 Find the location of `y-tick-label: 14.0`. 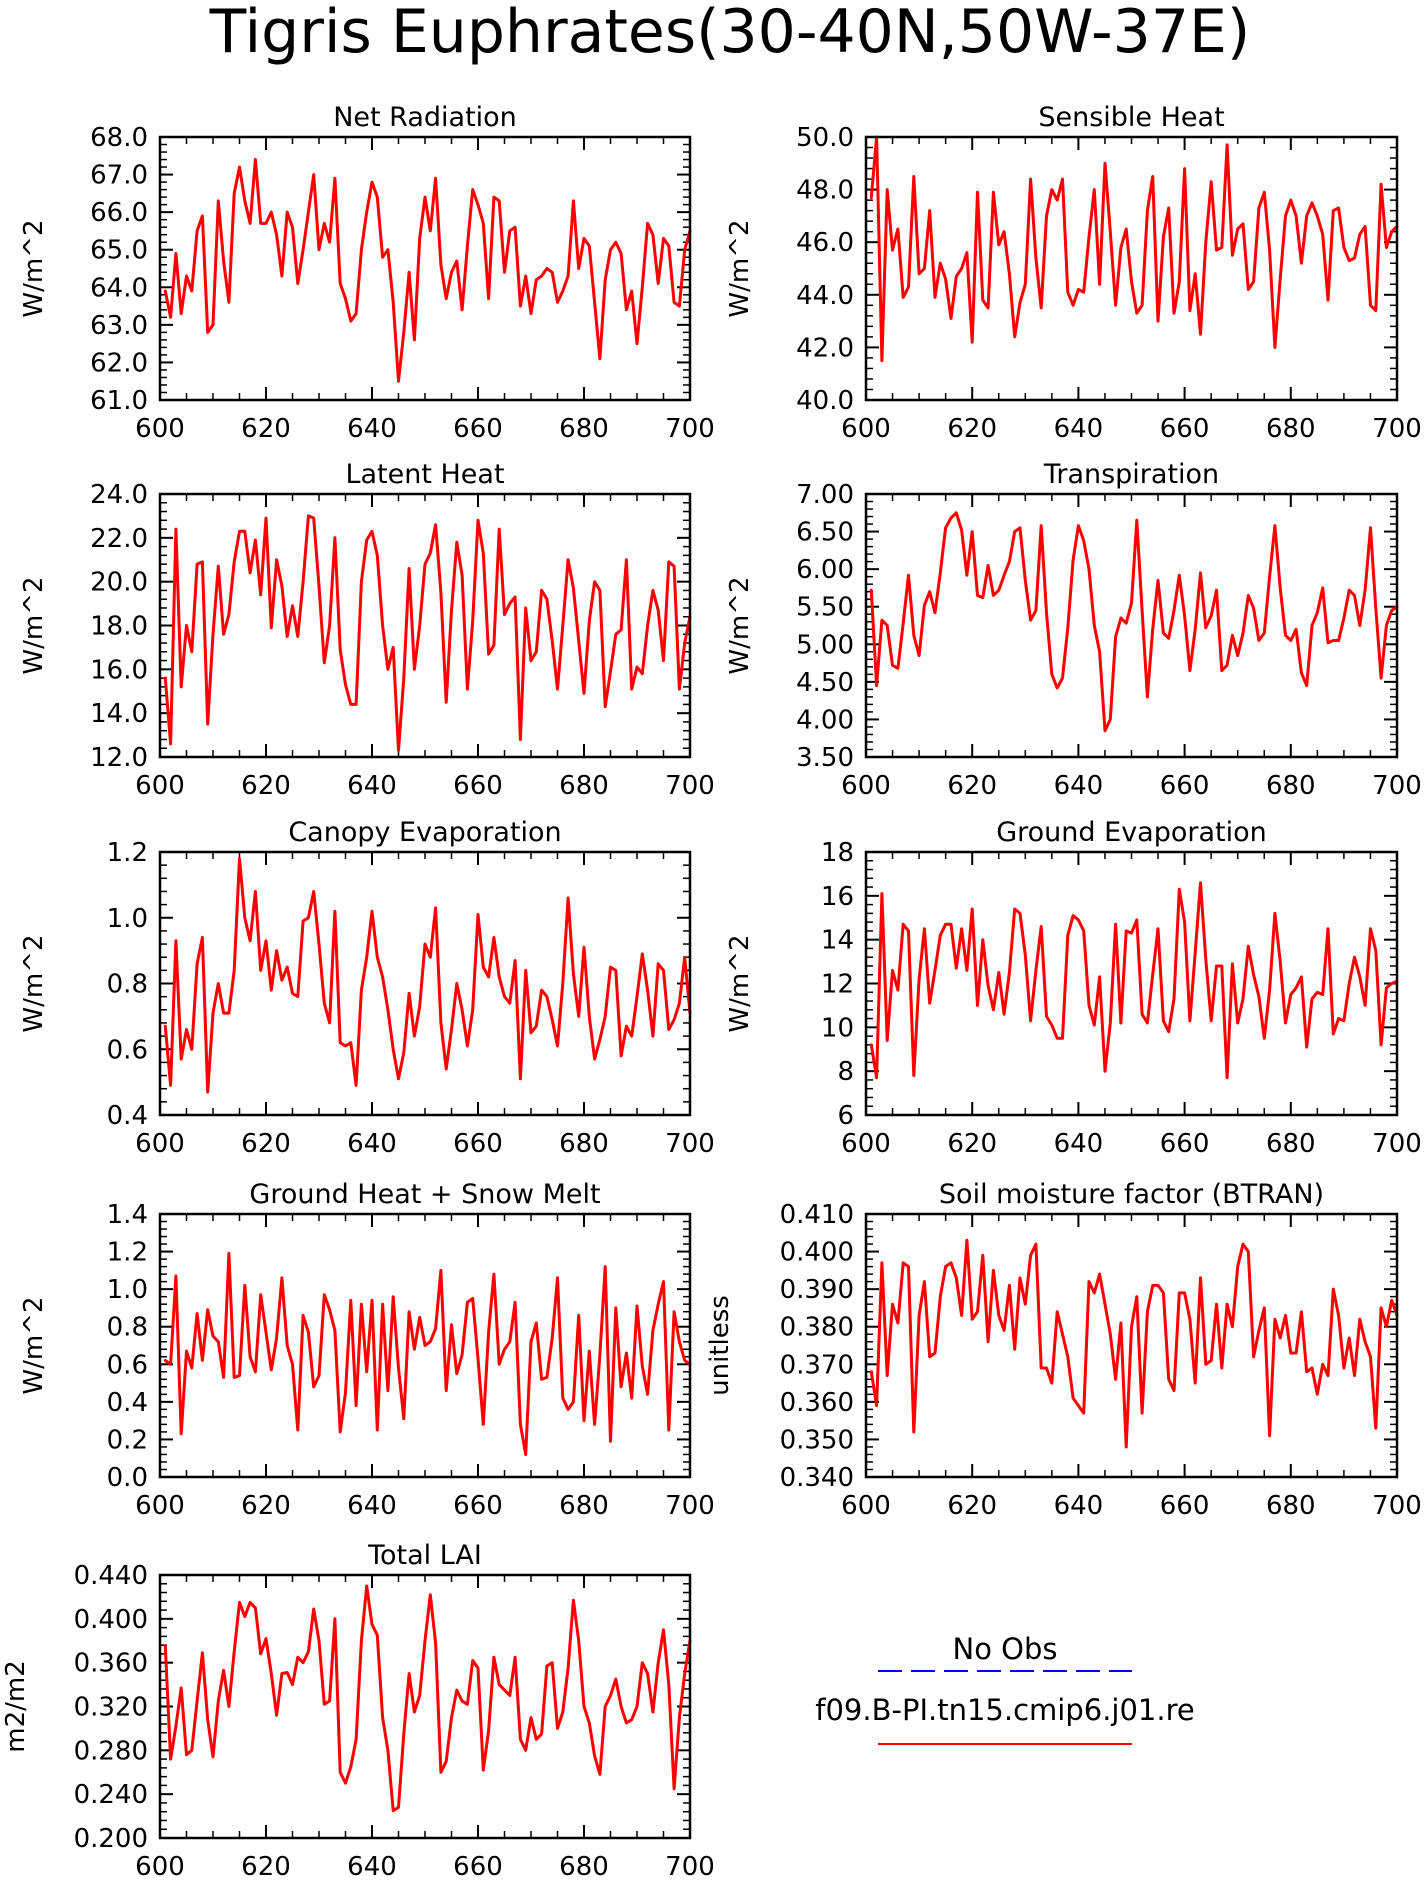

y-tick-label: 14.0 is located at coordinates (119, 714).